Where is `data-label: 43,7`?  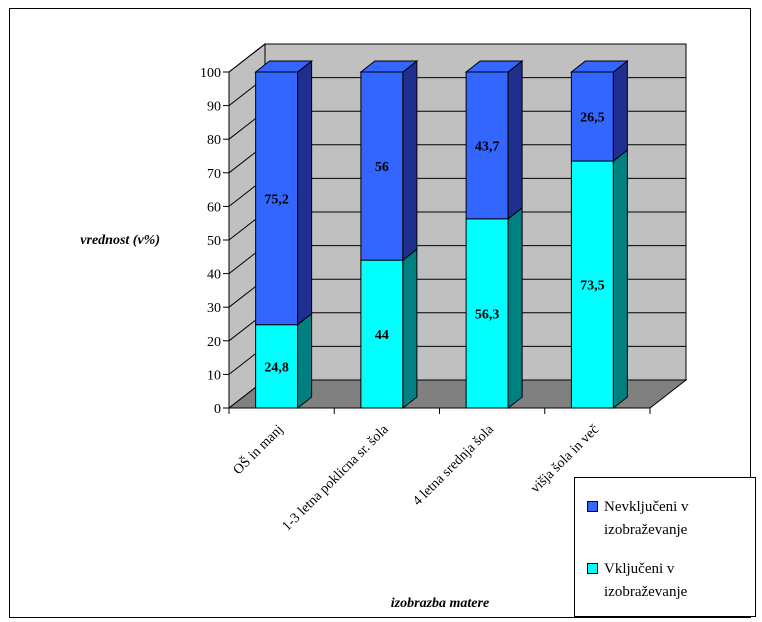
data-label: 43,7 is located at coordinates (487, 146).